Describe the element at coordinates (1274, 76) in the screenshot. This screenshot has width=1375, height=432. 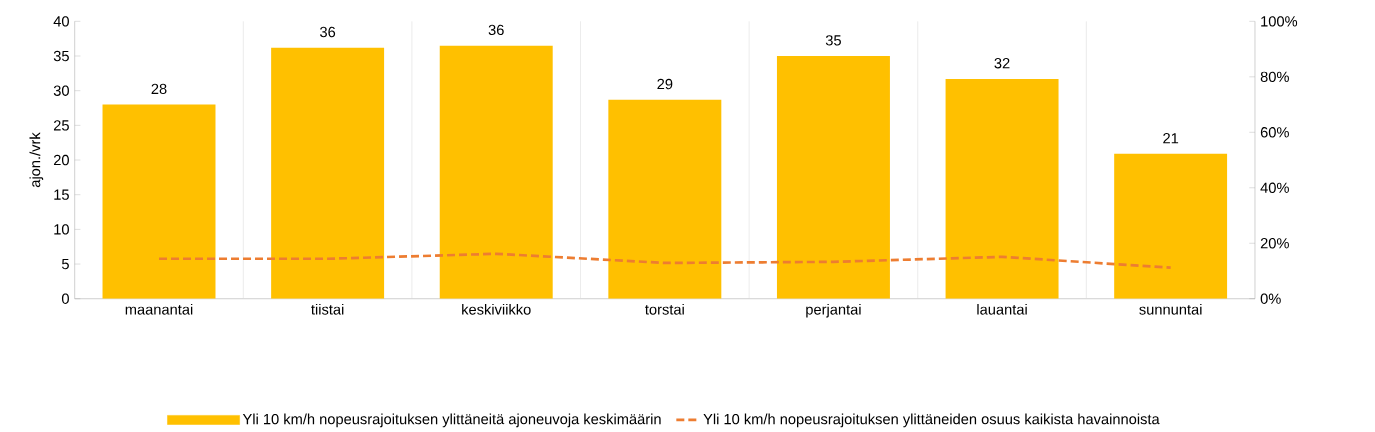
I see `y2-tick-label: 80%` at that location.